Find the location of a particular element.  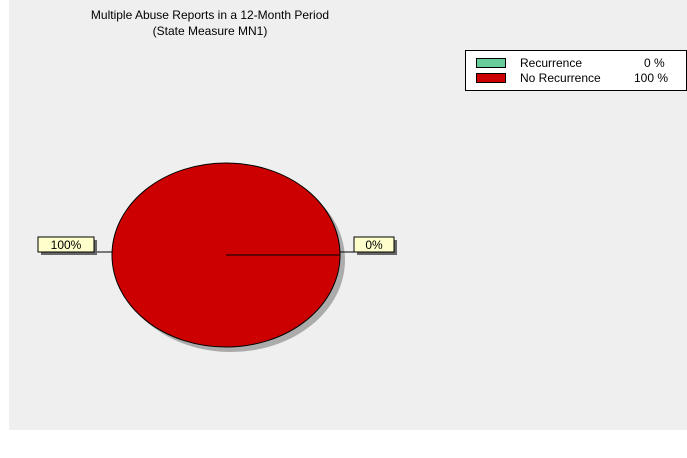

legend-value-no-recurrence: 100 % is located at coordinates (651, 78).